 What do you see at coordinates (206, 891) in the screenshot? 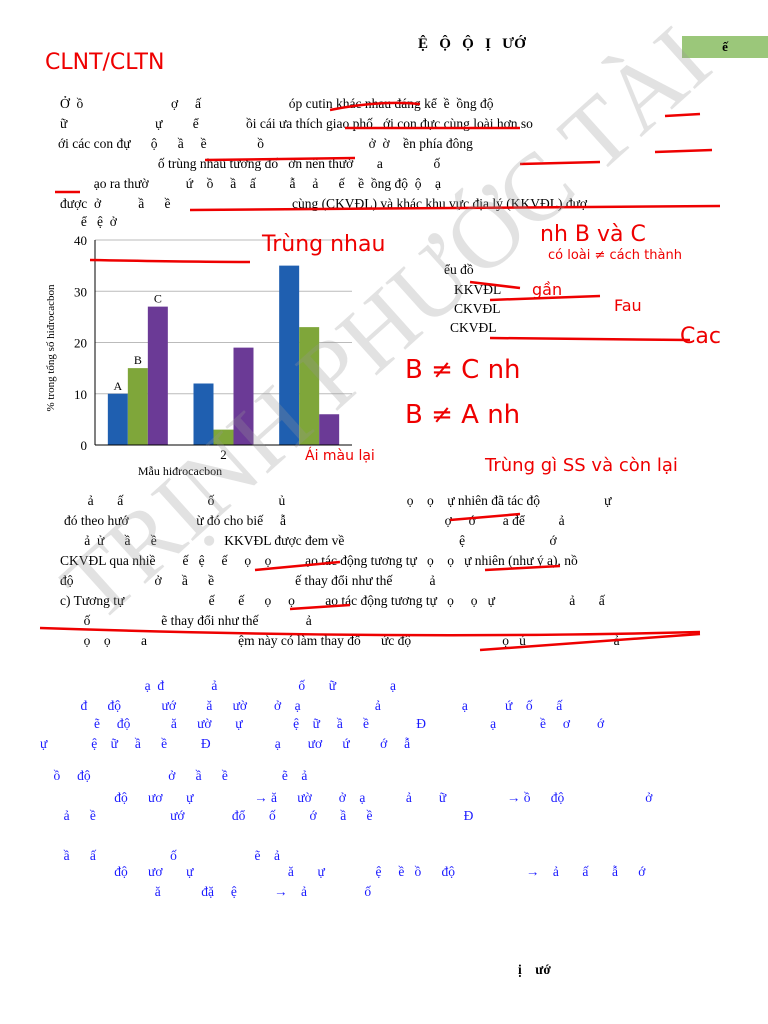
I see `answer-line: ă đặ ệ → ả ố` at bounding box center [206, 891].